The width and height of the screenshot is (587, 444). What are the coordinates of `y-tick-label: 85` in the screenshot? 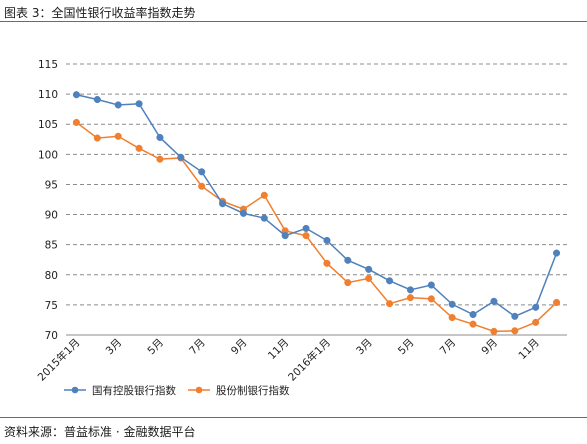 It's located at (51, 246).